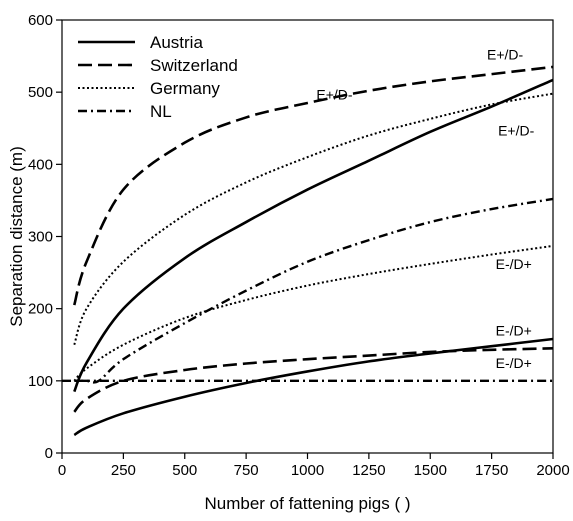  Describe the element at coordinates (184, 470) in the screenshot. I see `x-tick-label: 500` at that location.